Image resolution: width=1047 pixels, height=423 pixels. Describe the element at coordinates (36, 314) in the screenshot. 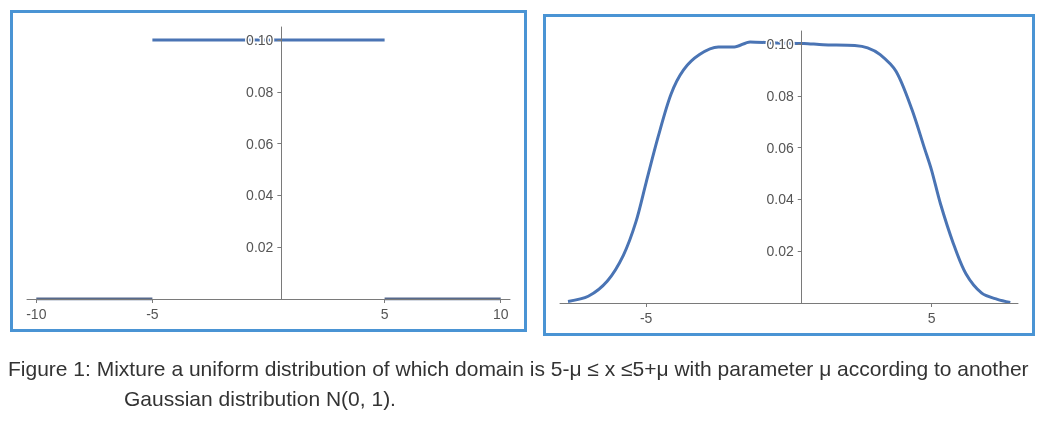

I see `x-tick-label: -10` at that location.